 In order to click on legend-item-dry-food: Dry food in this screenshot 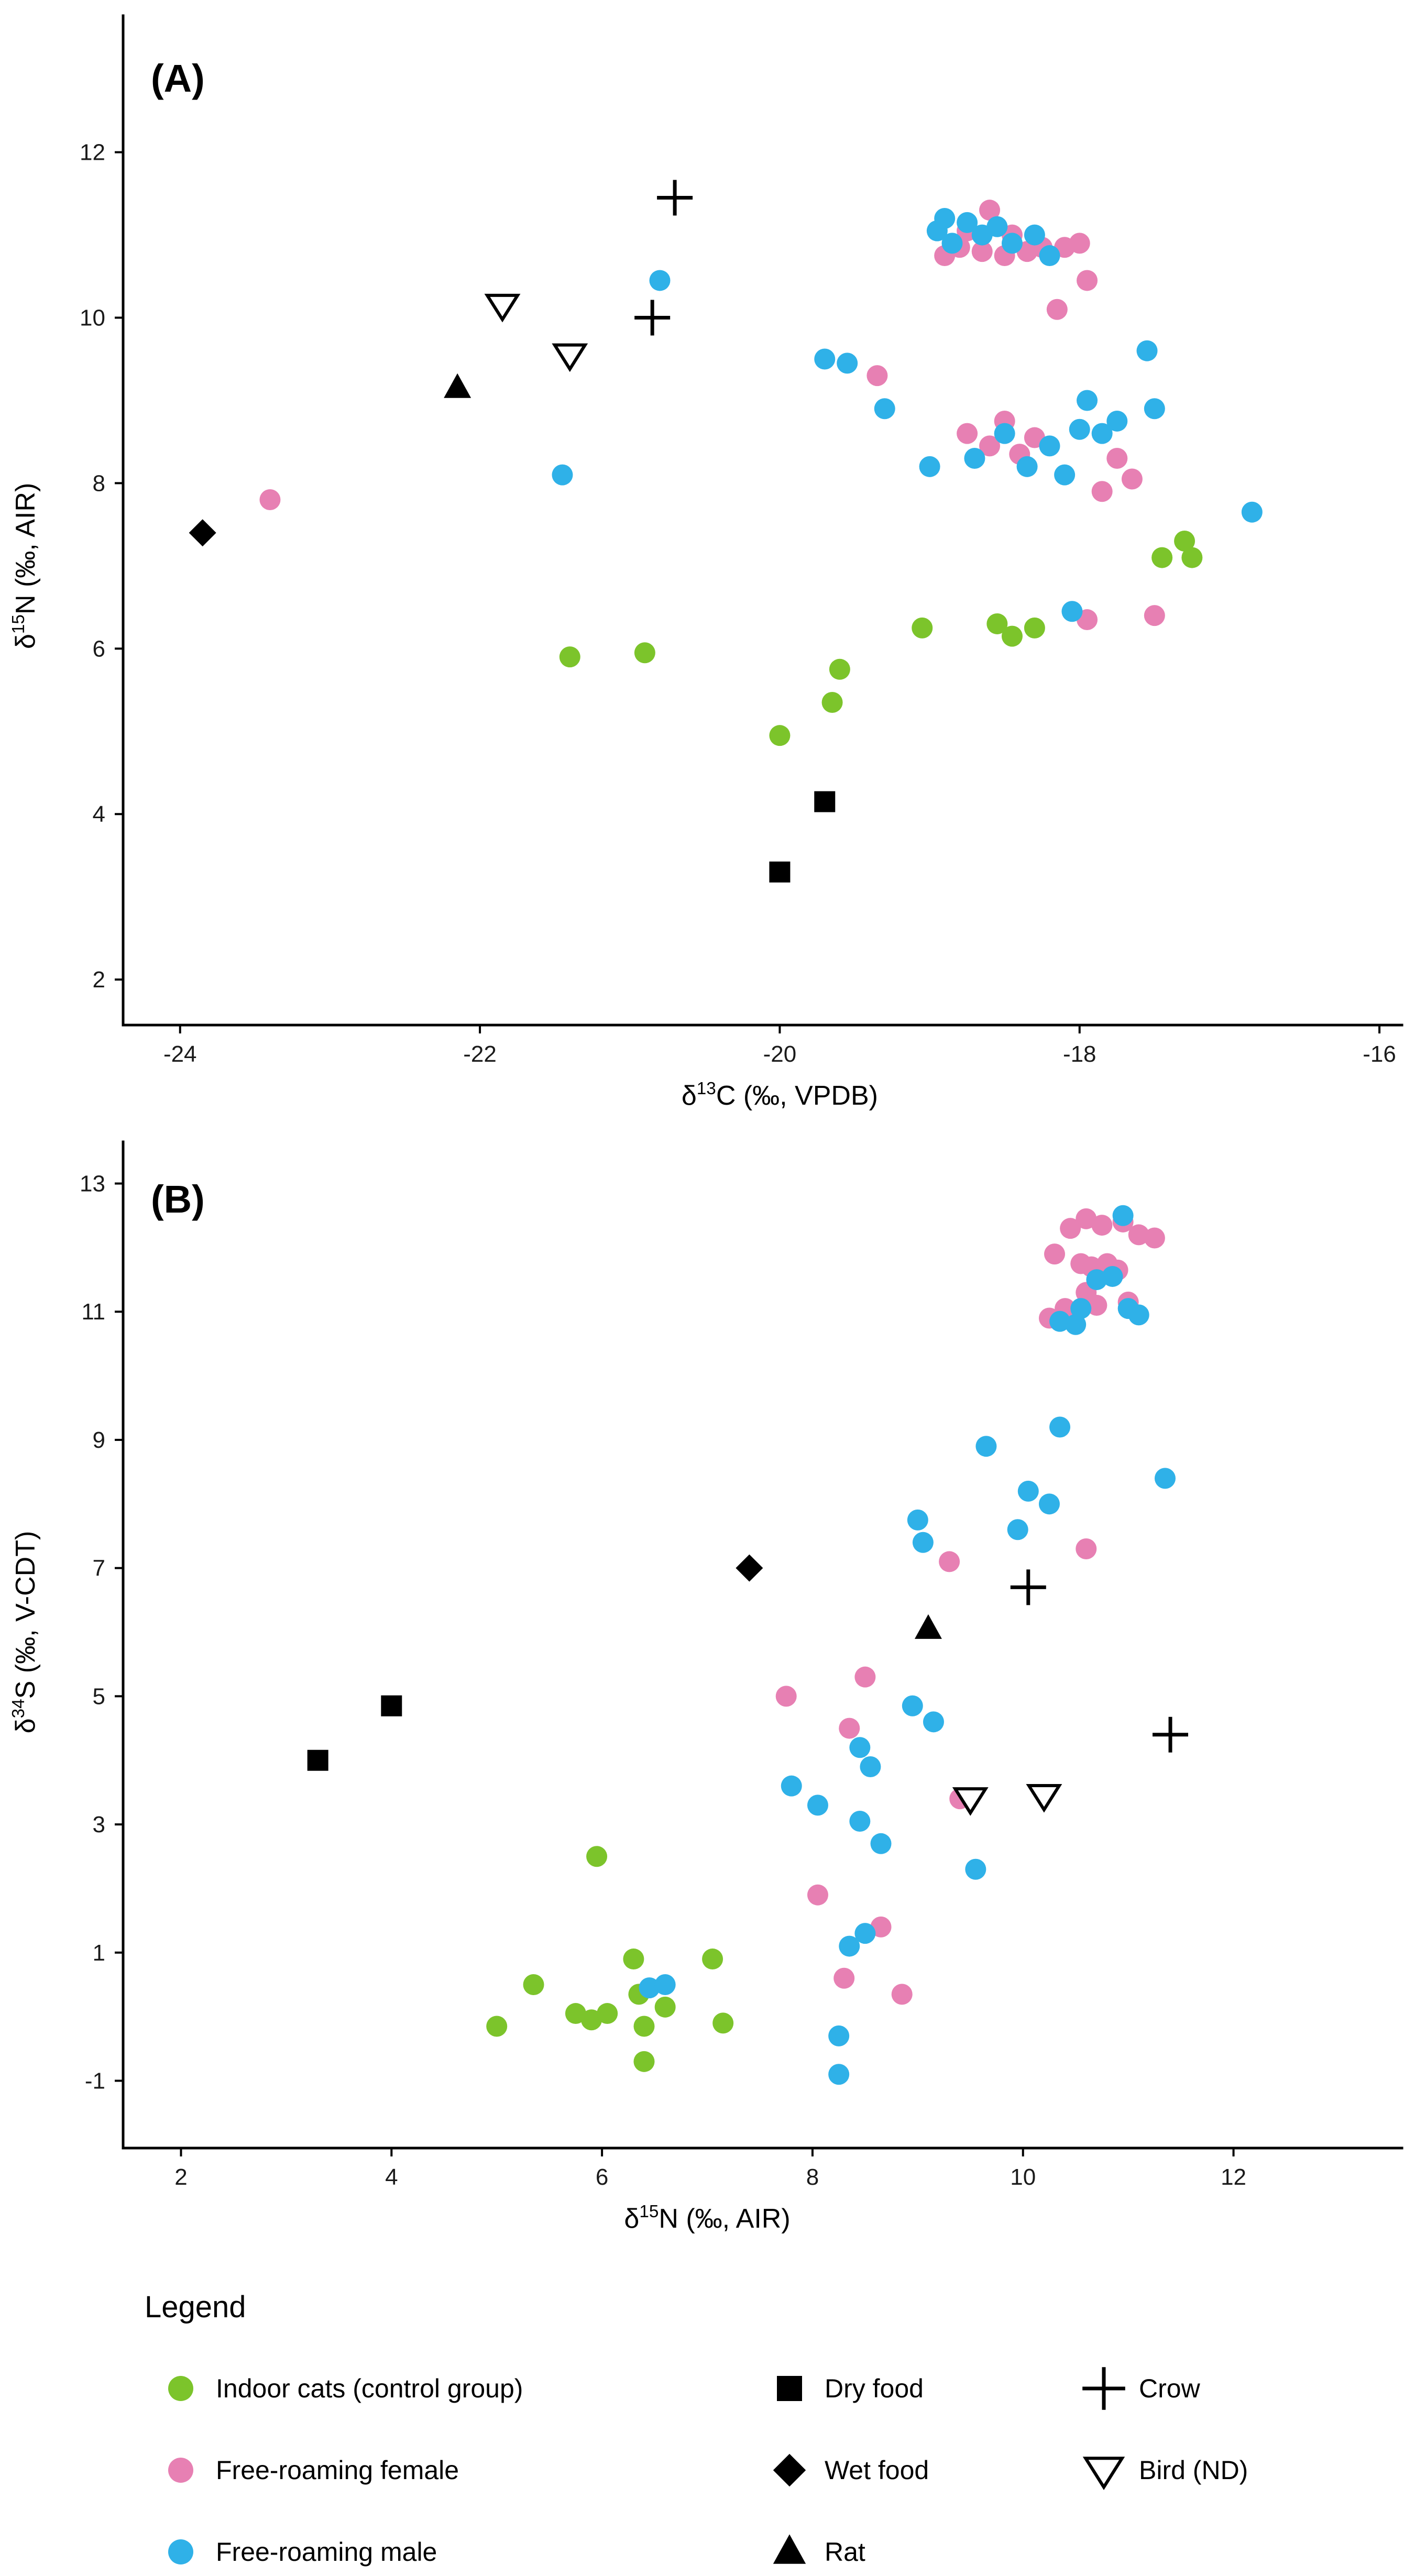, I will do `click(845, 2388)`.